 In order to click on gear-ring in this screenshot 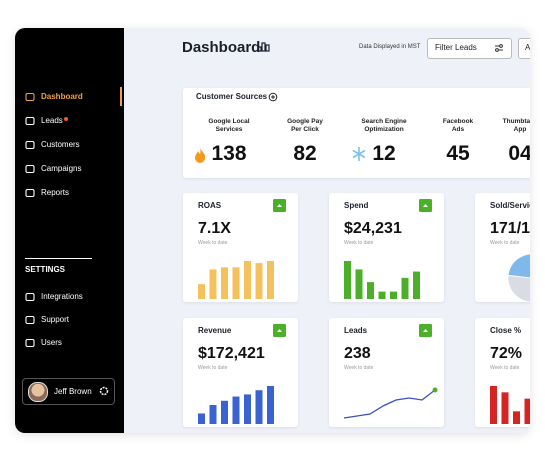, I will do `click(104, 391)`.